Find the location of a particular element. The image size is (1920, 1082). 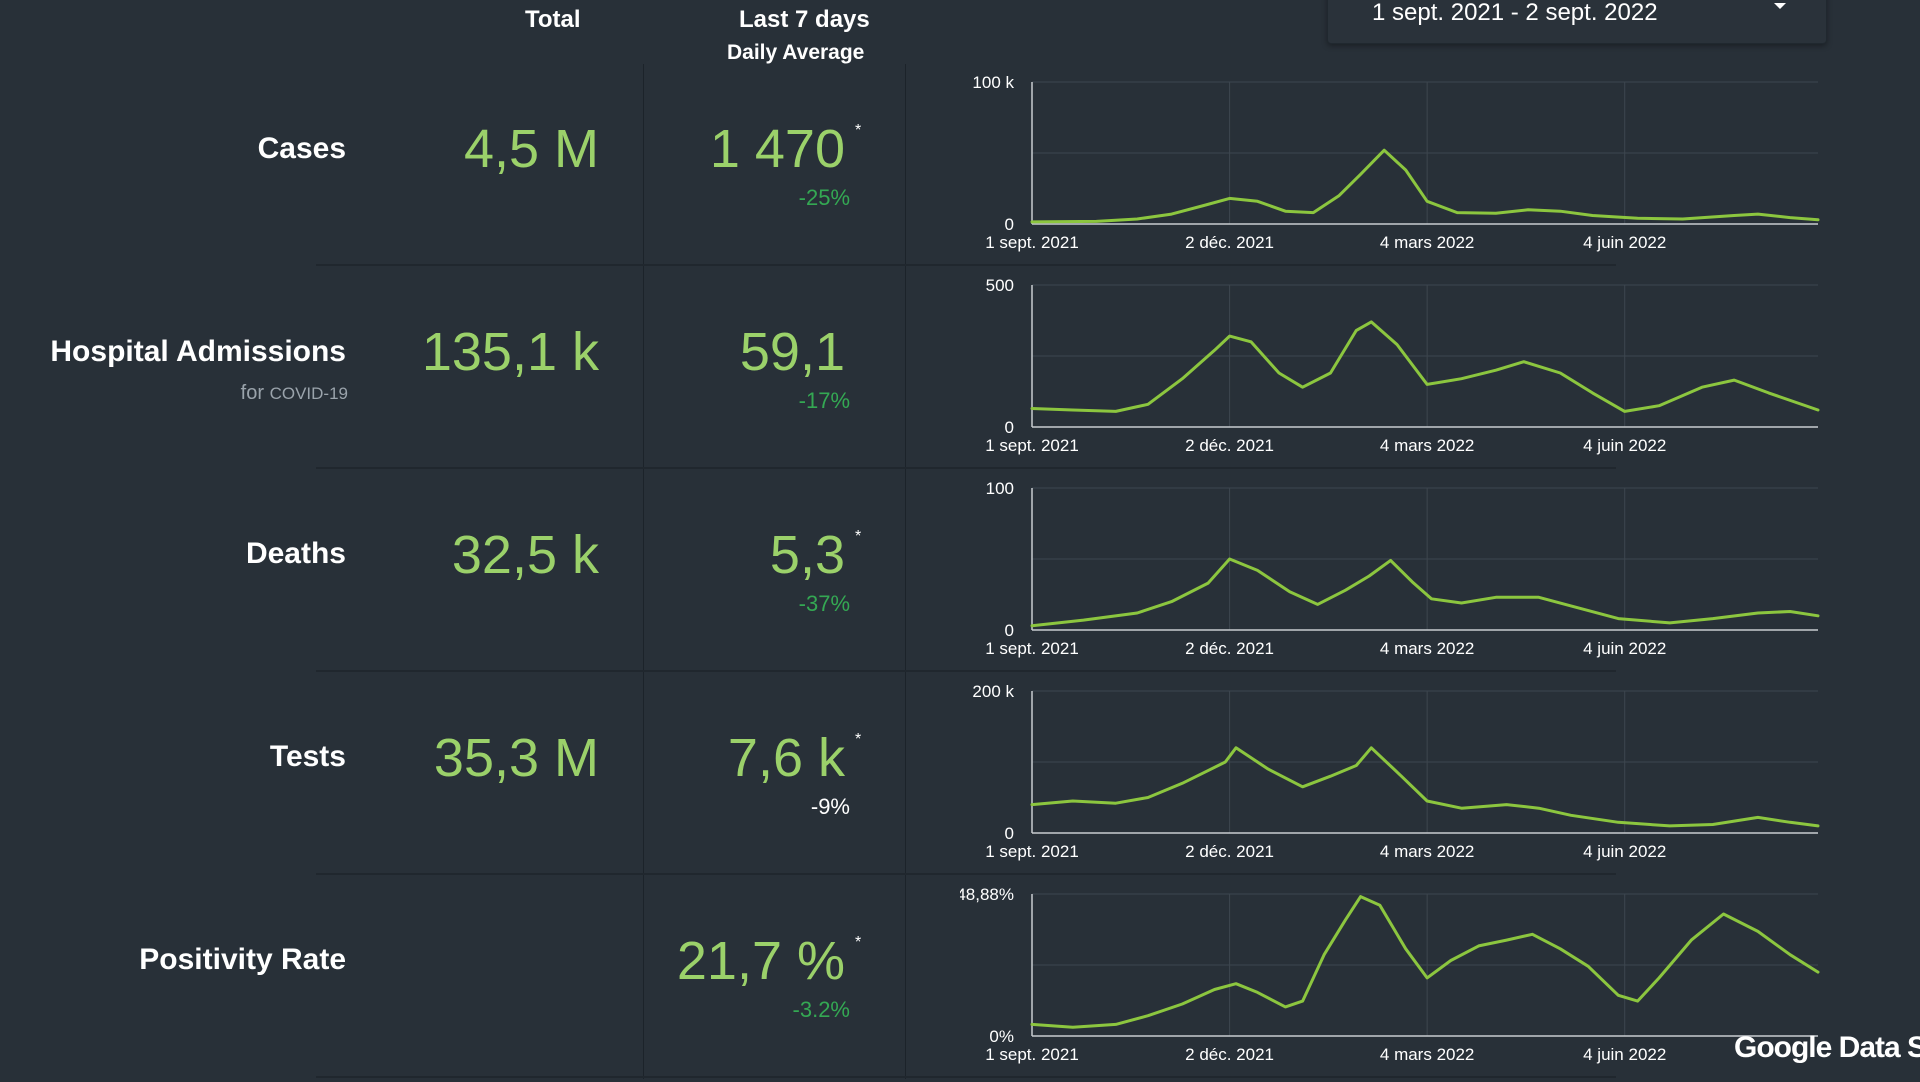

y-tick-label: 48,88% is located at coordinates (987, 894).